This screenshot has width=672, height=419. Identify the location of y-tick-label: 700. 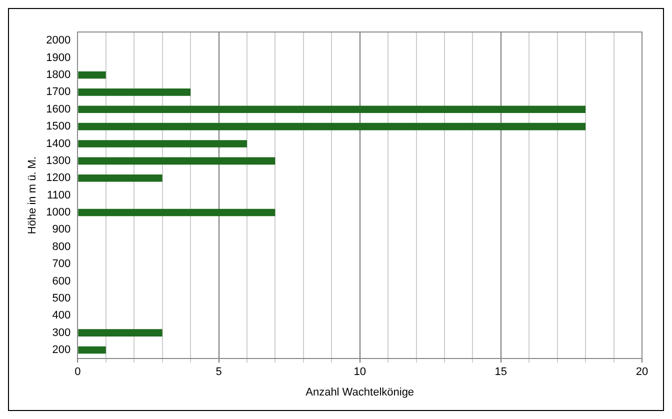
(61, 264).